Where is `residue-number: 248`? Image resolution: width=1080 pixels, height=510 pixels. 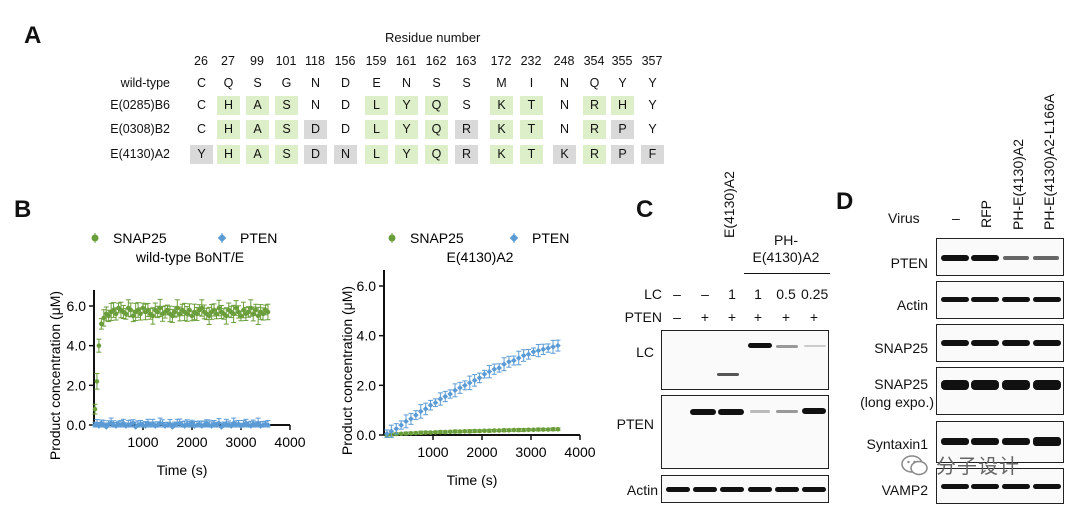
residue-number: 248 is located at coordinates (564, 61).